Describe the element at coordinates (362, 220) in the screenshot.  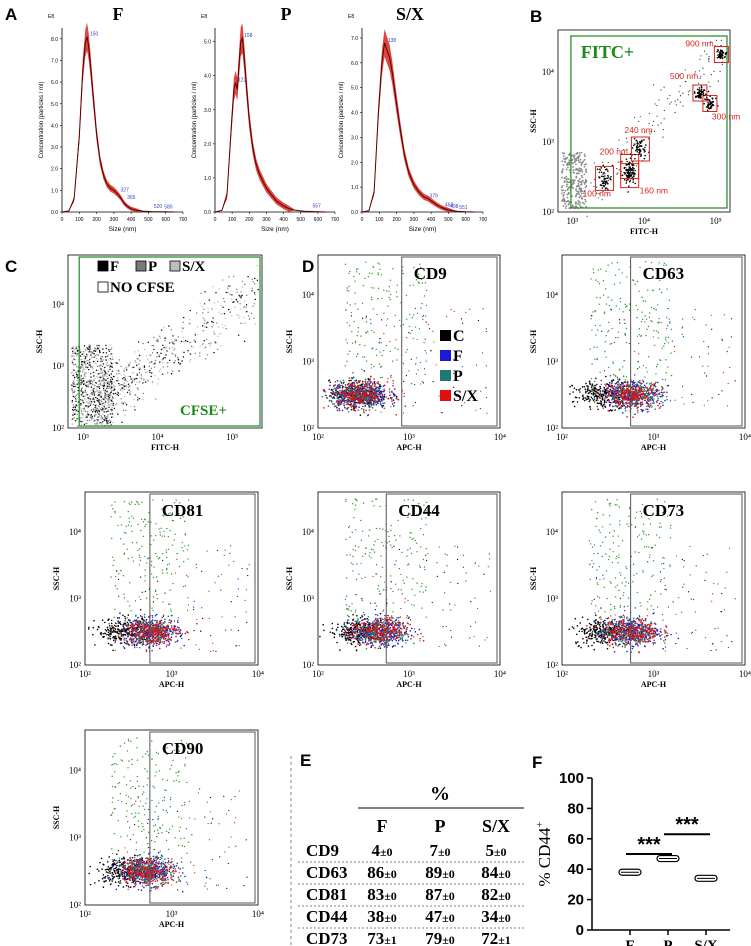
I see `nta-xtick-label: 0` at that location.